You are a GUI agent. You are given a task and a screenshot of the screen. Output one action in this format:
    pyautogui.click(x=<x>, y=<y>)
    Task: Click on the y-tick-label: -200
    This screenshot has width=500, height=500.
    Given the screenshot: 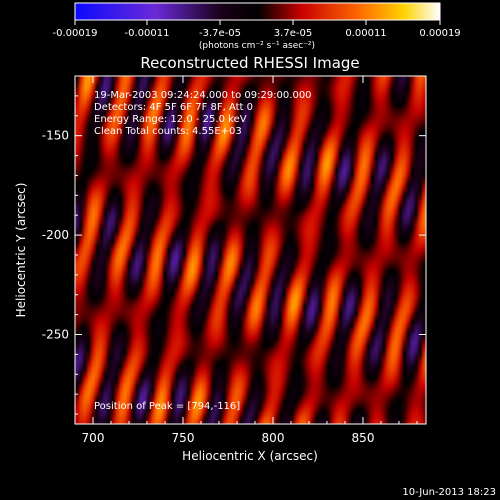 What is the action you would take?
    pyautogui.click(x=55, y=235)
    